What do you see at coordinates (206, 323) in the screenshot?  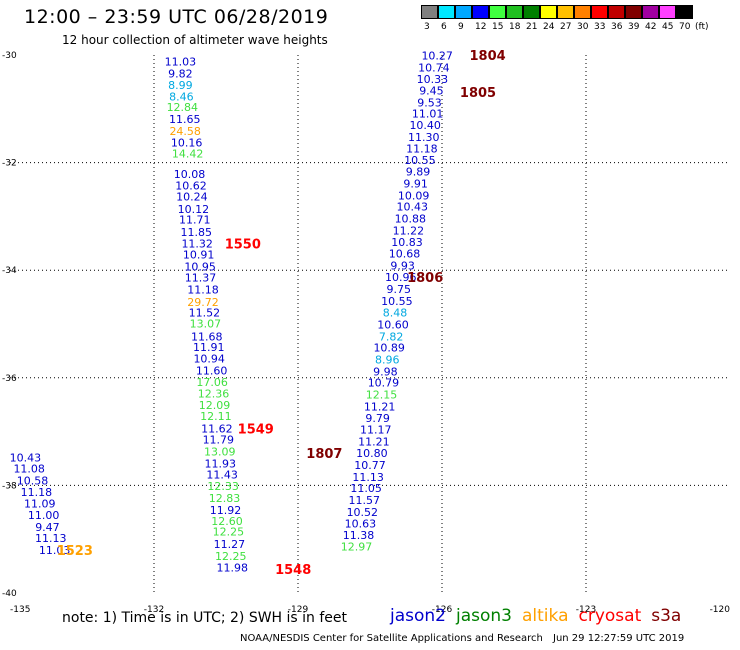 I see `wave-height-value: 13.07` at bounding box center [206, 323].